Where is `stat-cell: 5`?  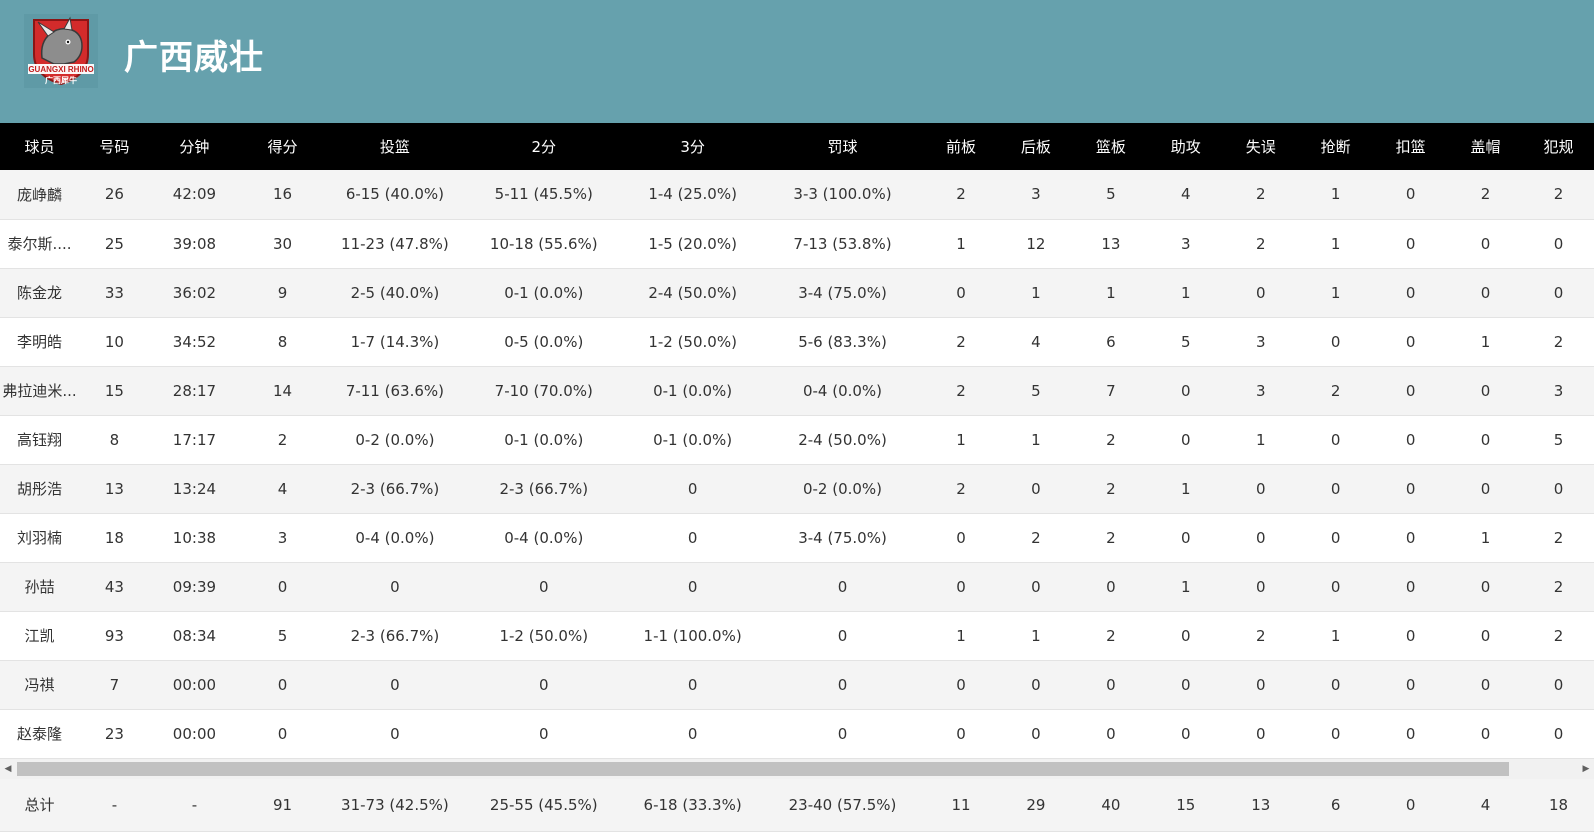
stat-cell: 5 is located at coordinates (282, 635).